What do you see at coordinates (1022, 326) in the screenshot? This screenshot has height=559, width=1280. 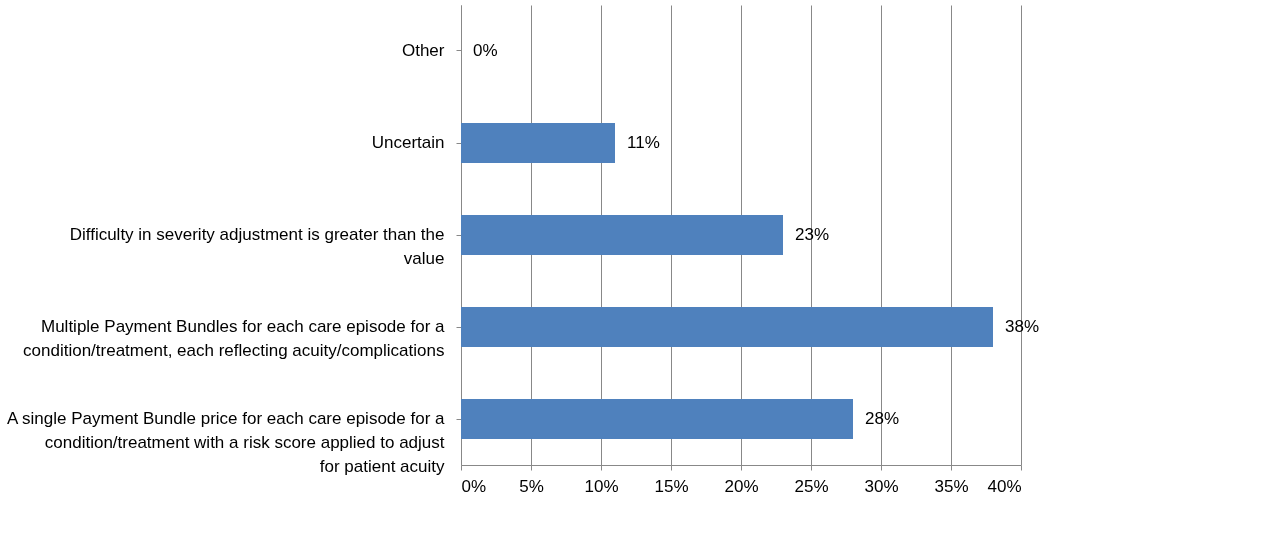 I see `data-label: 38%` at bounding box center [1022, 326].